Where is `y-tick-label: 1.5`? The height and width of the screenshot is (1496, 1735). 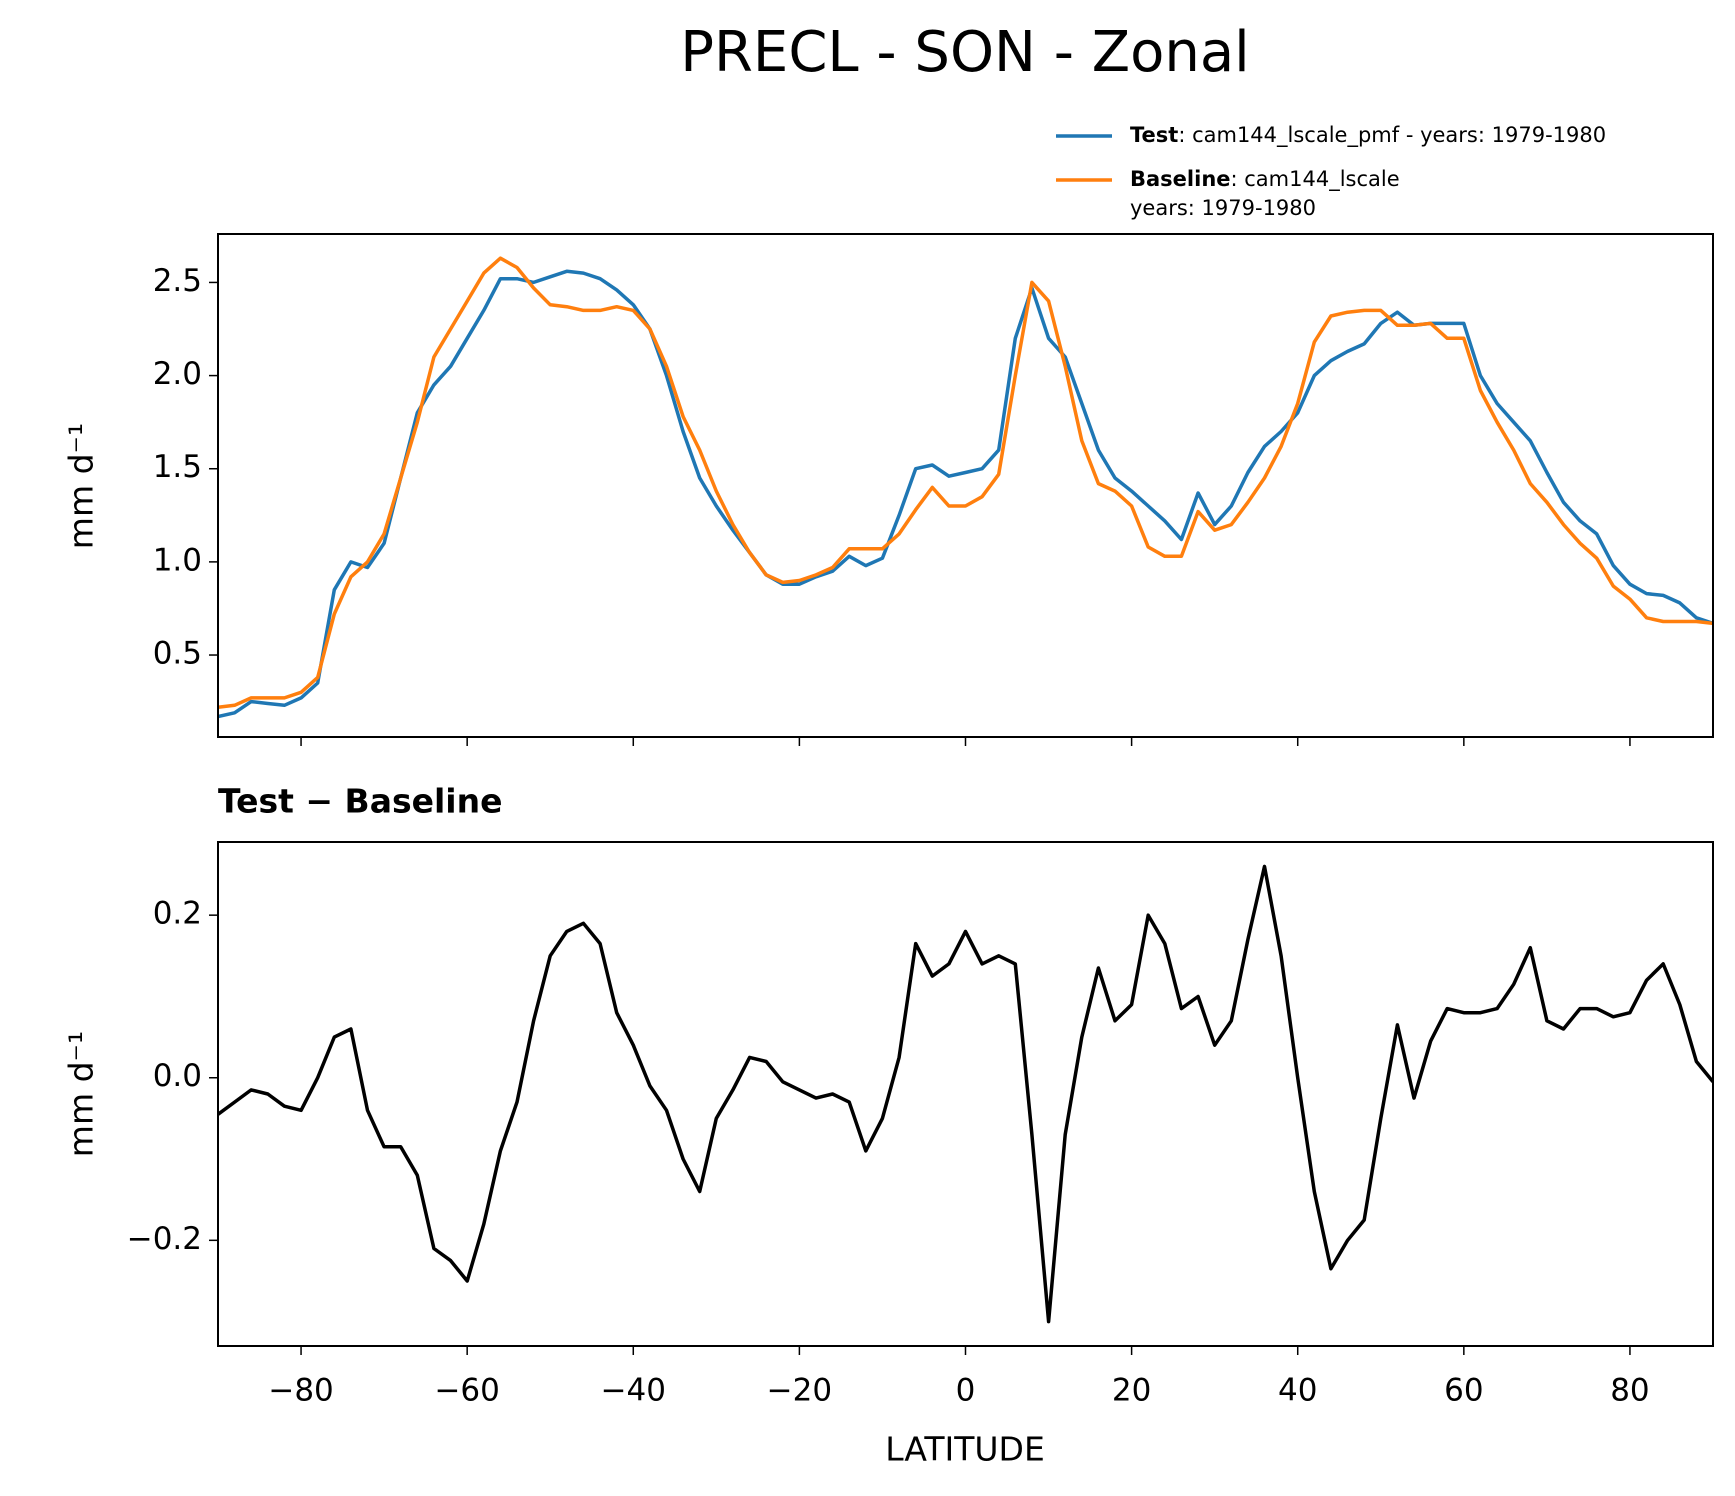
y-tick-label: 1.5 is located at coordinates (177, 467).